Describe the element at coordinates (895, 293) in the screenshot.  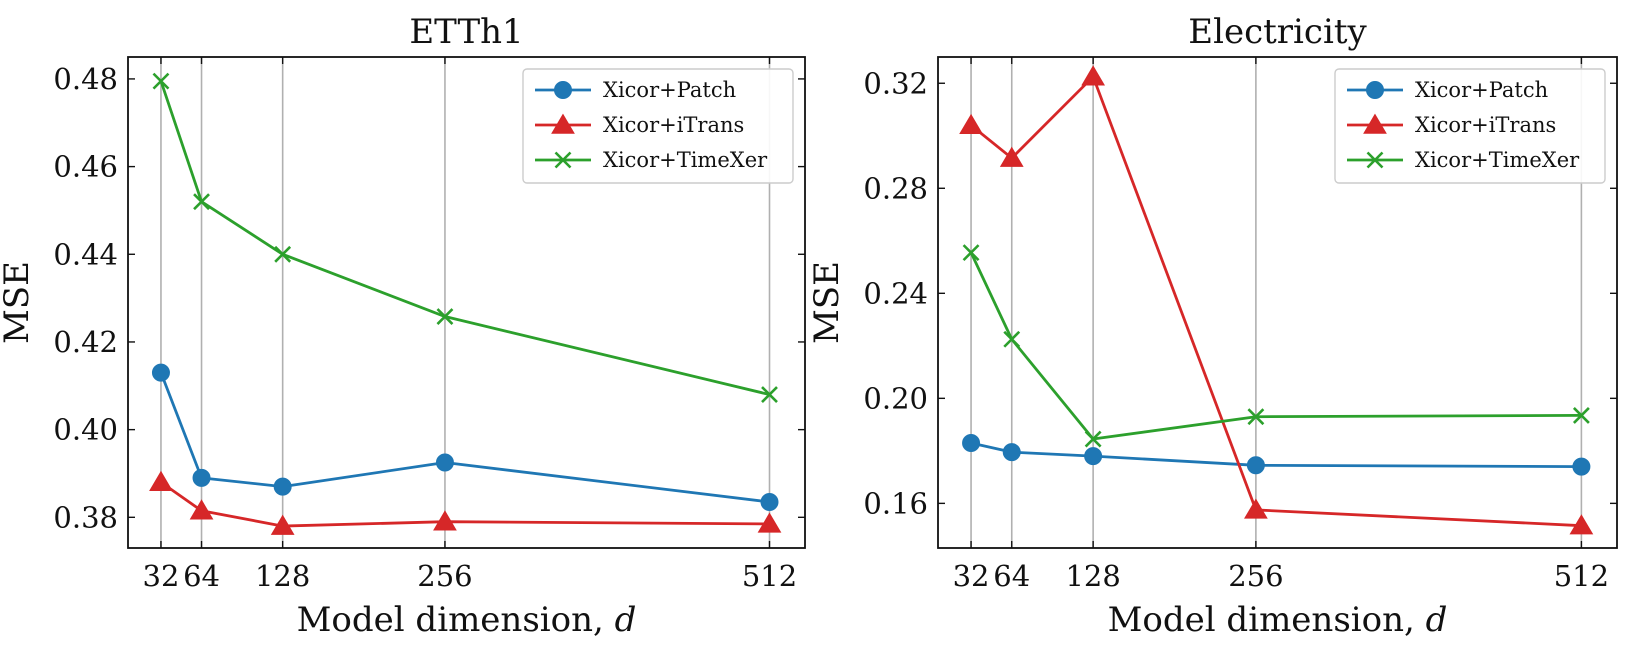
I see `y-tick-label: 0.24` at that location.